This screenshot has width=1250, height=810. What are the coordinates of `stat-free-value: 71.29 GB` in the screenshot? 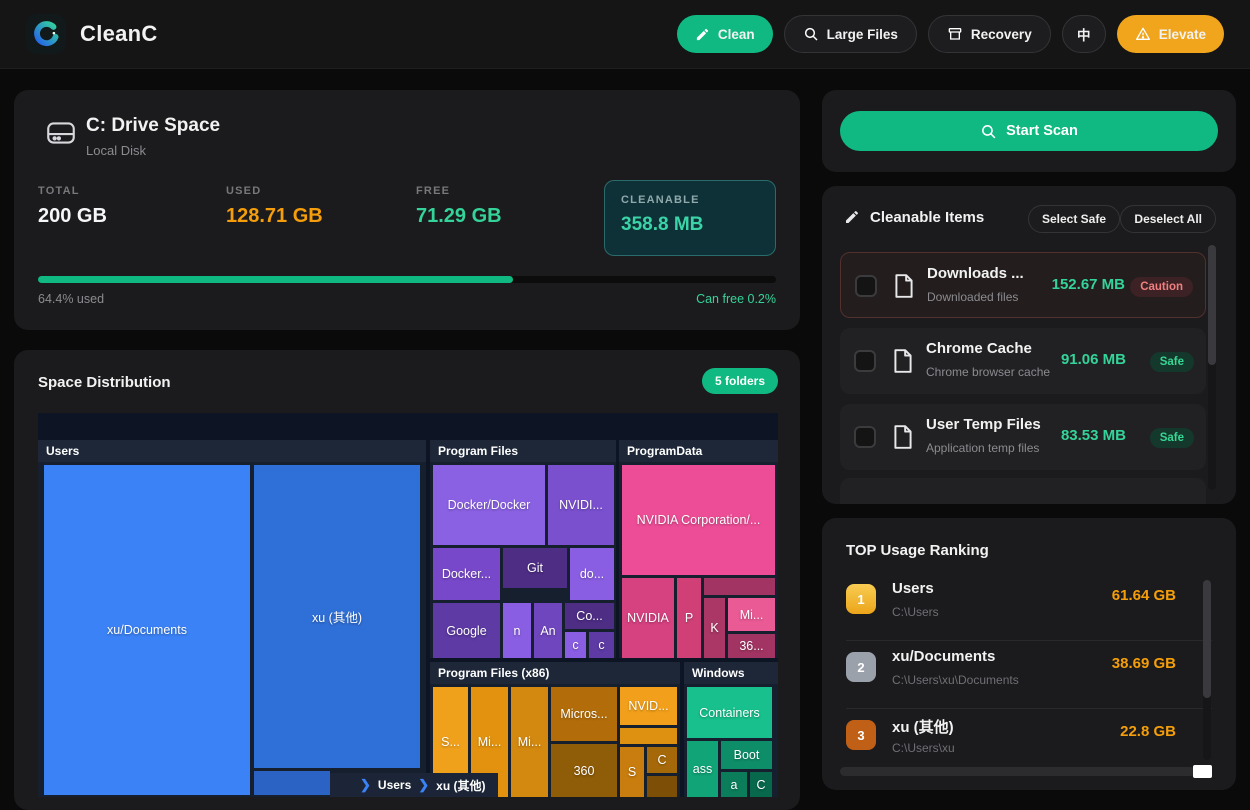 It's located at (459, 216).